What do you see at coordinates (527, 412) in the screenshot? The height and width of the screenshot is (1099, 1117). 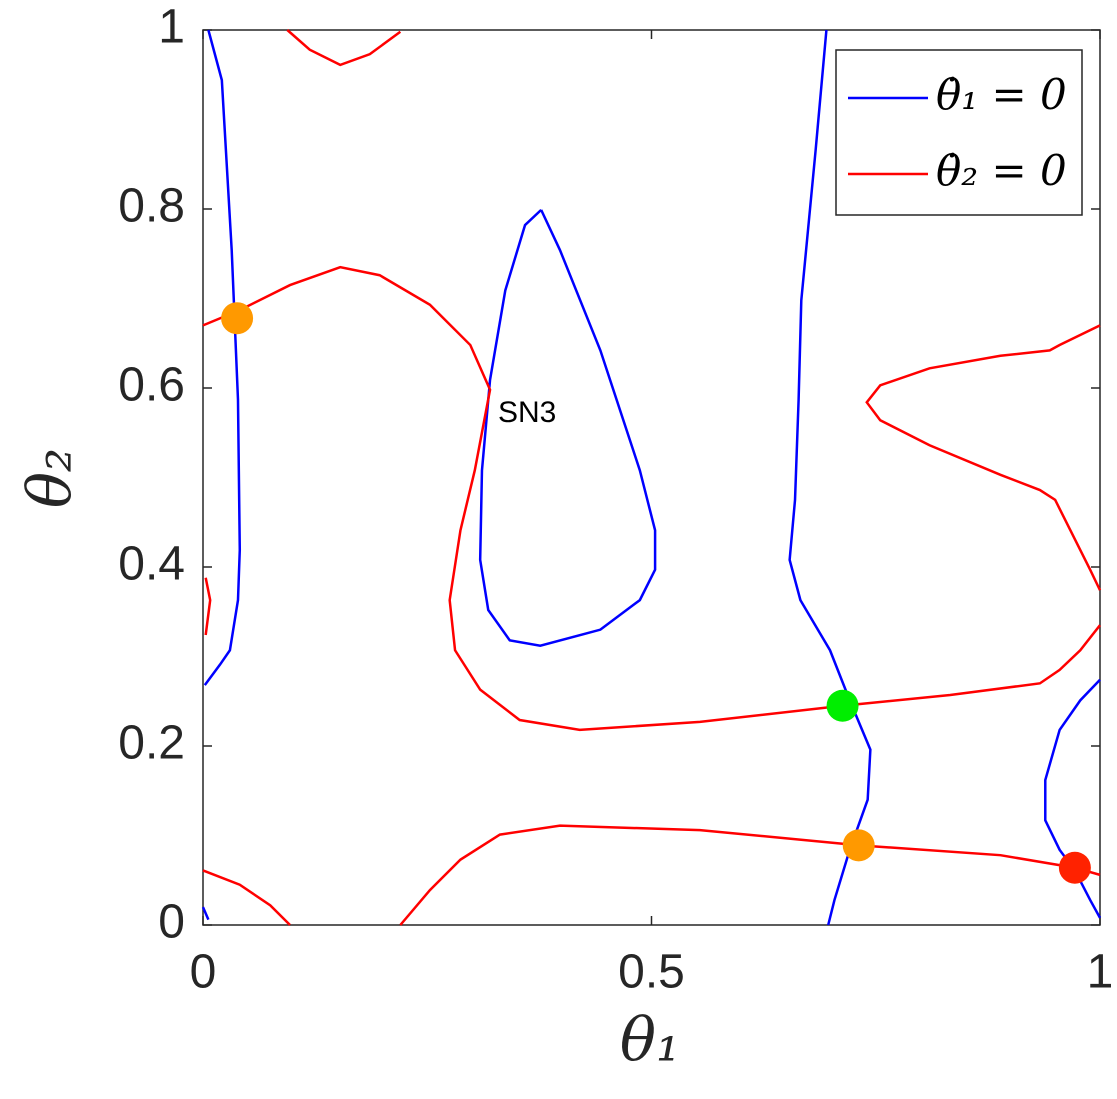 I see `annotation: SN3` at bounding box center [527, 412].